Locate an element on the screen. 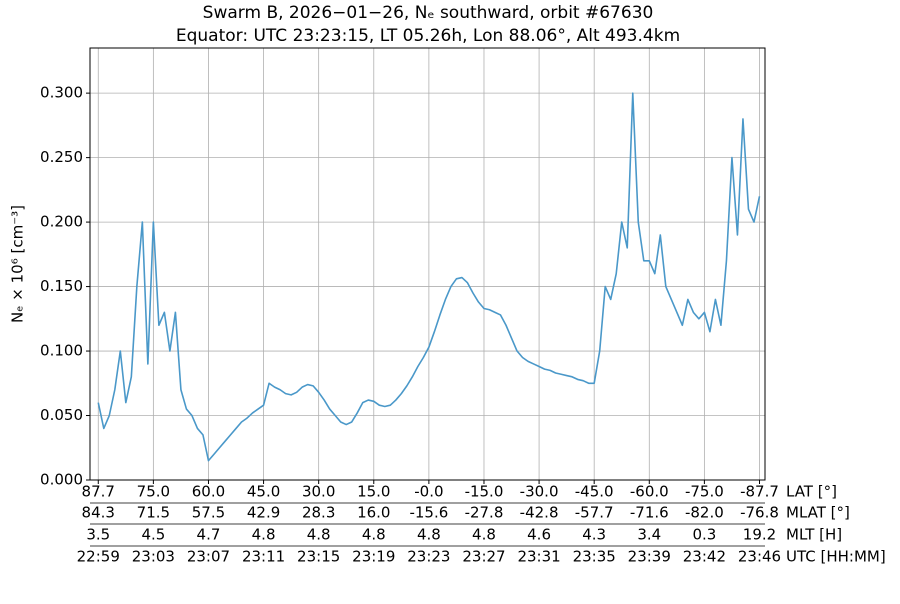 The width and height of the screenshot is (900, 604). x-tick-label: 4.5 is located at coordinates (153, 535).